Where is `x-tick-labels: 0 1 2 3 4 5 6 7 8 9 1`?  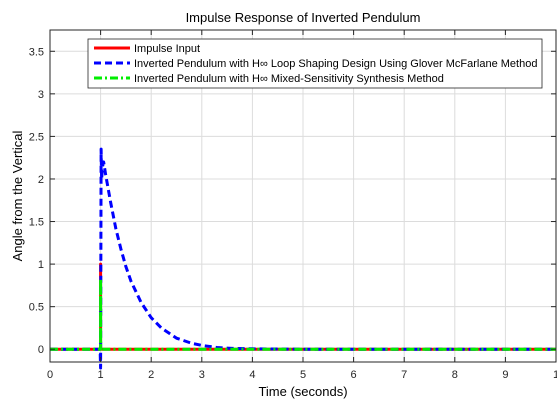 x-tick-labels: 0 1 2 3 4 5 6 7 8 9 1 is located at coordinates (302, 375).